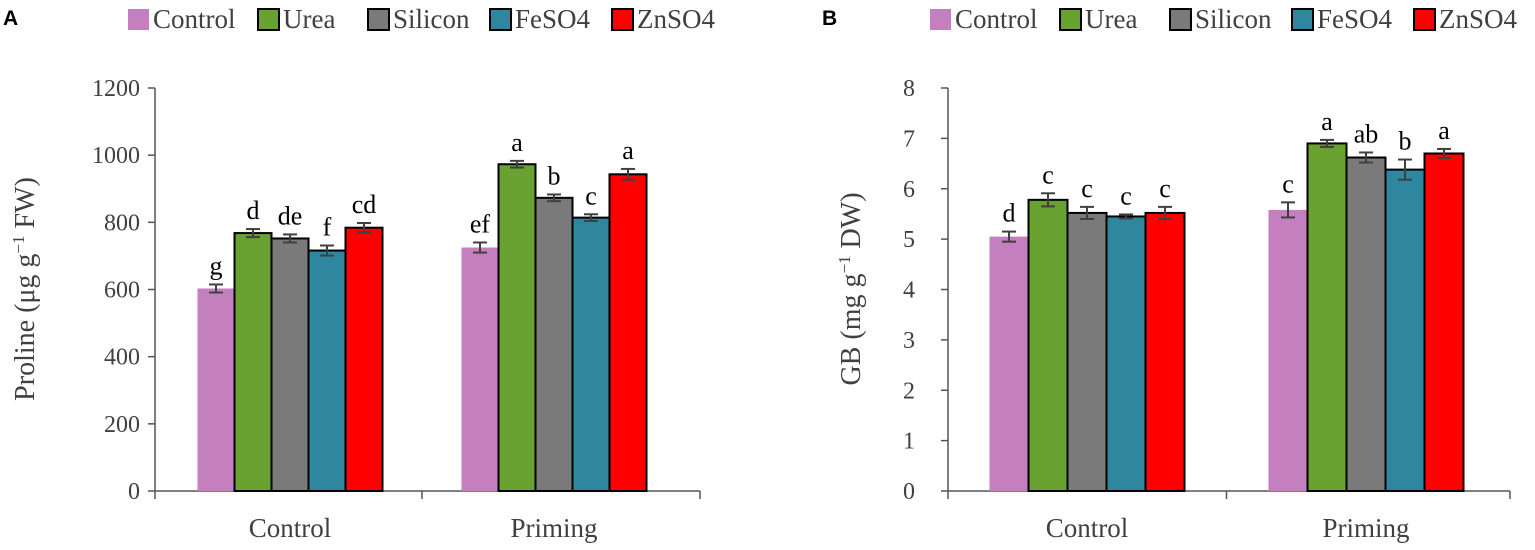 This screenshot has width=1535, height=550. What do you see at coordinates (327, 227) in the screenshot?
I see `significance-letter: f` at bounding box center [327, 227].